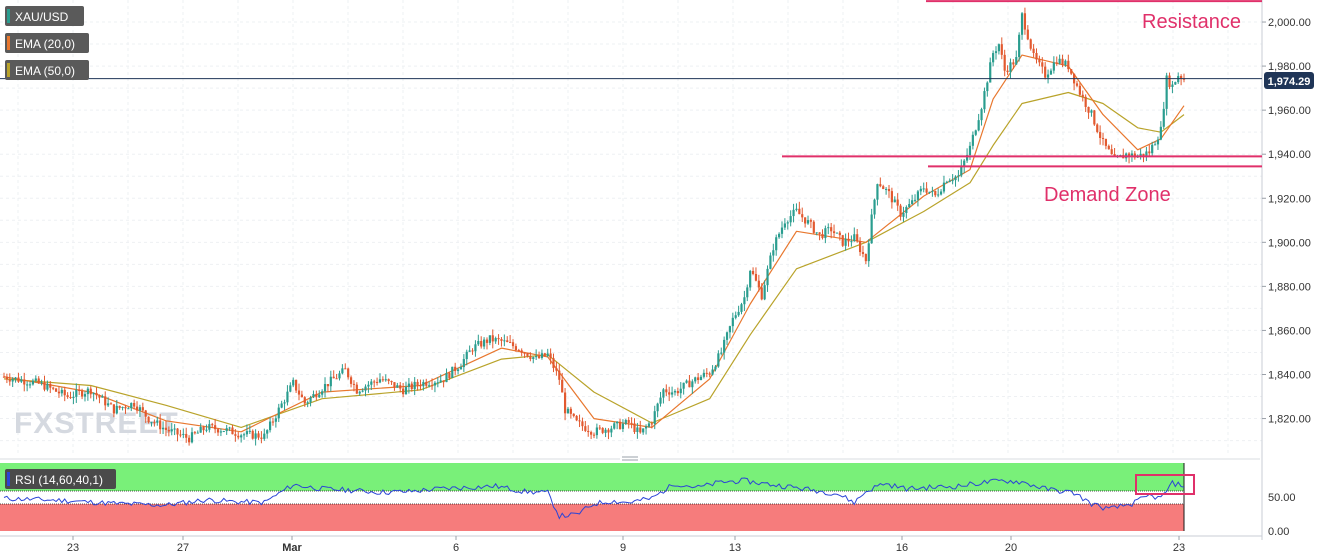 The height and width of the screenshot is (558, 1331). What do you see at coordinates (630, 459) in the screenshot?
I see `pane-divider` at bounding box center [630, 459].